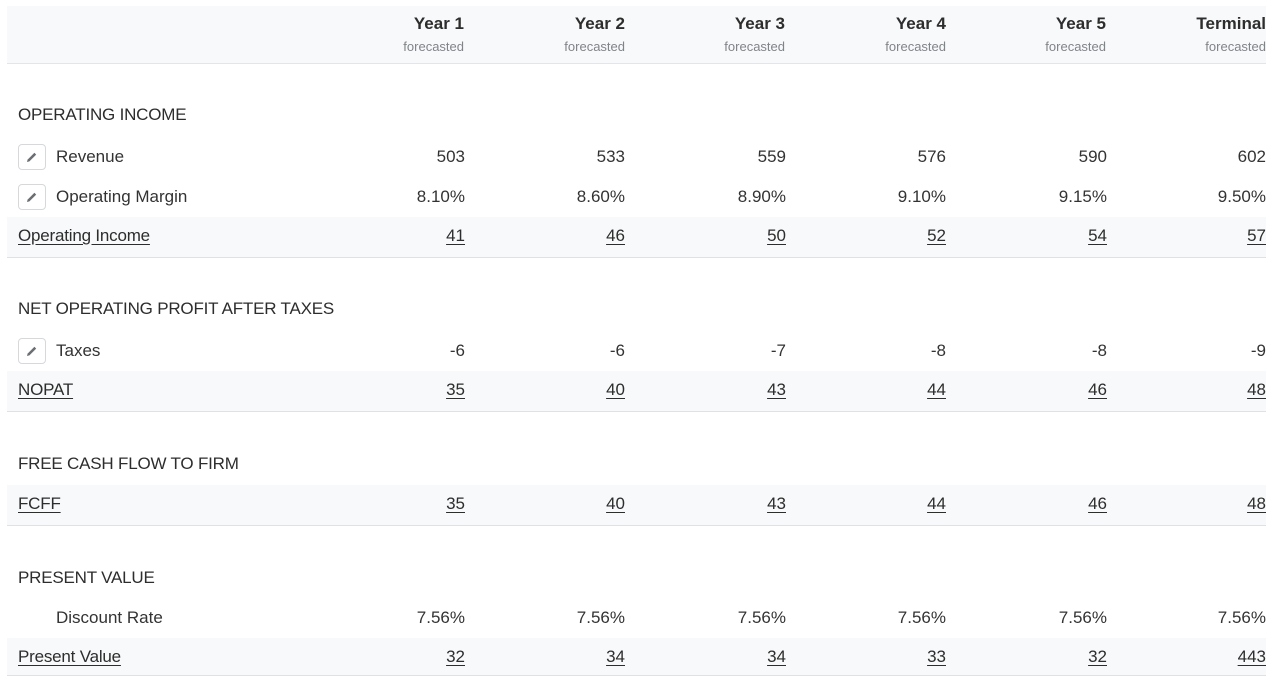 The height and width of the screenshot is (676, 1280). What do you see at coordinates (725, 34) in the screenshot?
I see `column-header-year-3: Year 3 forecasted` at bounding box center [725, 34].